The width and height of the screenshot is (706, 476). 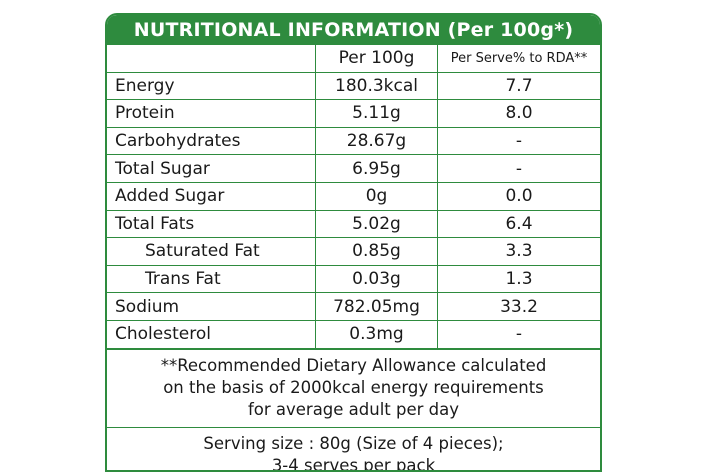 What do you see at coordinates (353, 463) in the screenshot?
I see `serving-line: 3-4 serves per pack` at bounding box center [353, 463].